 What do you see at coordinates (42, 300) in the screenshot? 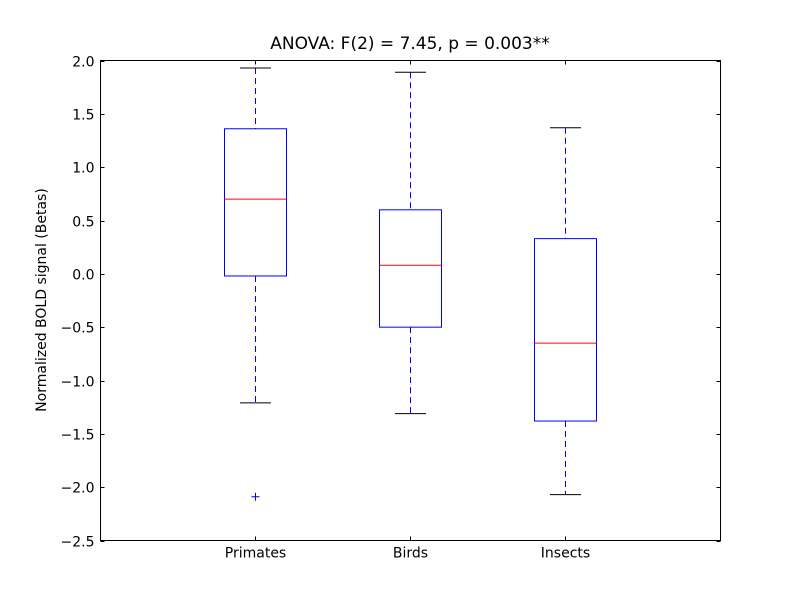
I see `y-axis-label: Normalized BOLD signal (Betas)` at bounding box center [42, 300].